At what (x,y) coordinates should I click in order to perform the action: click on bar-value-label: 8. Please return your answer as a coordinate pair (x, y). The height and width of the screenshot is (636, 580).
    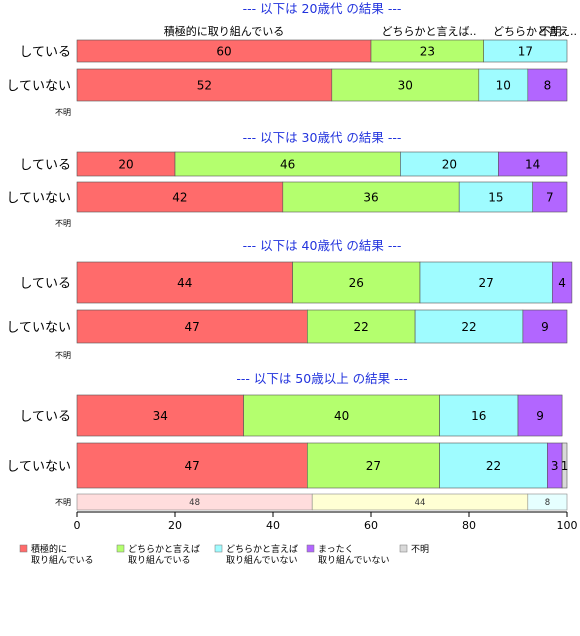
    Looking at the image, I should click on (548, 86).